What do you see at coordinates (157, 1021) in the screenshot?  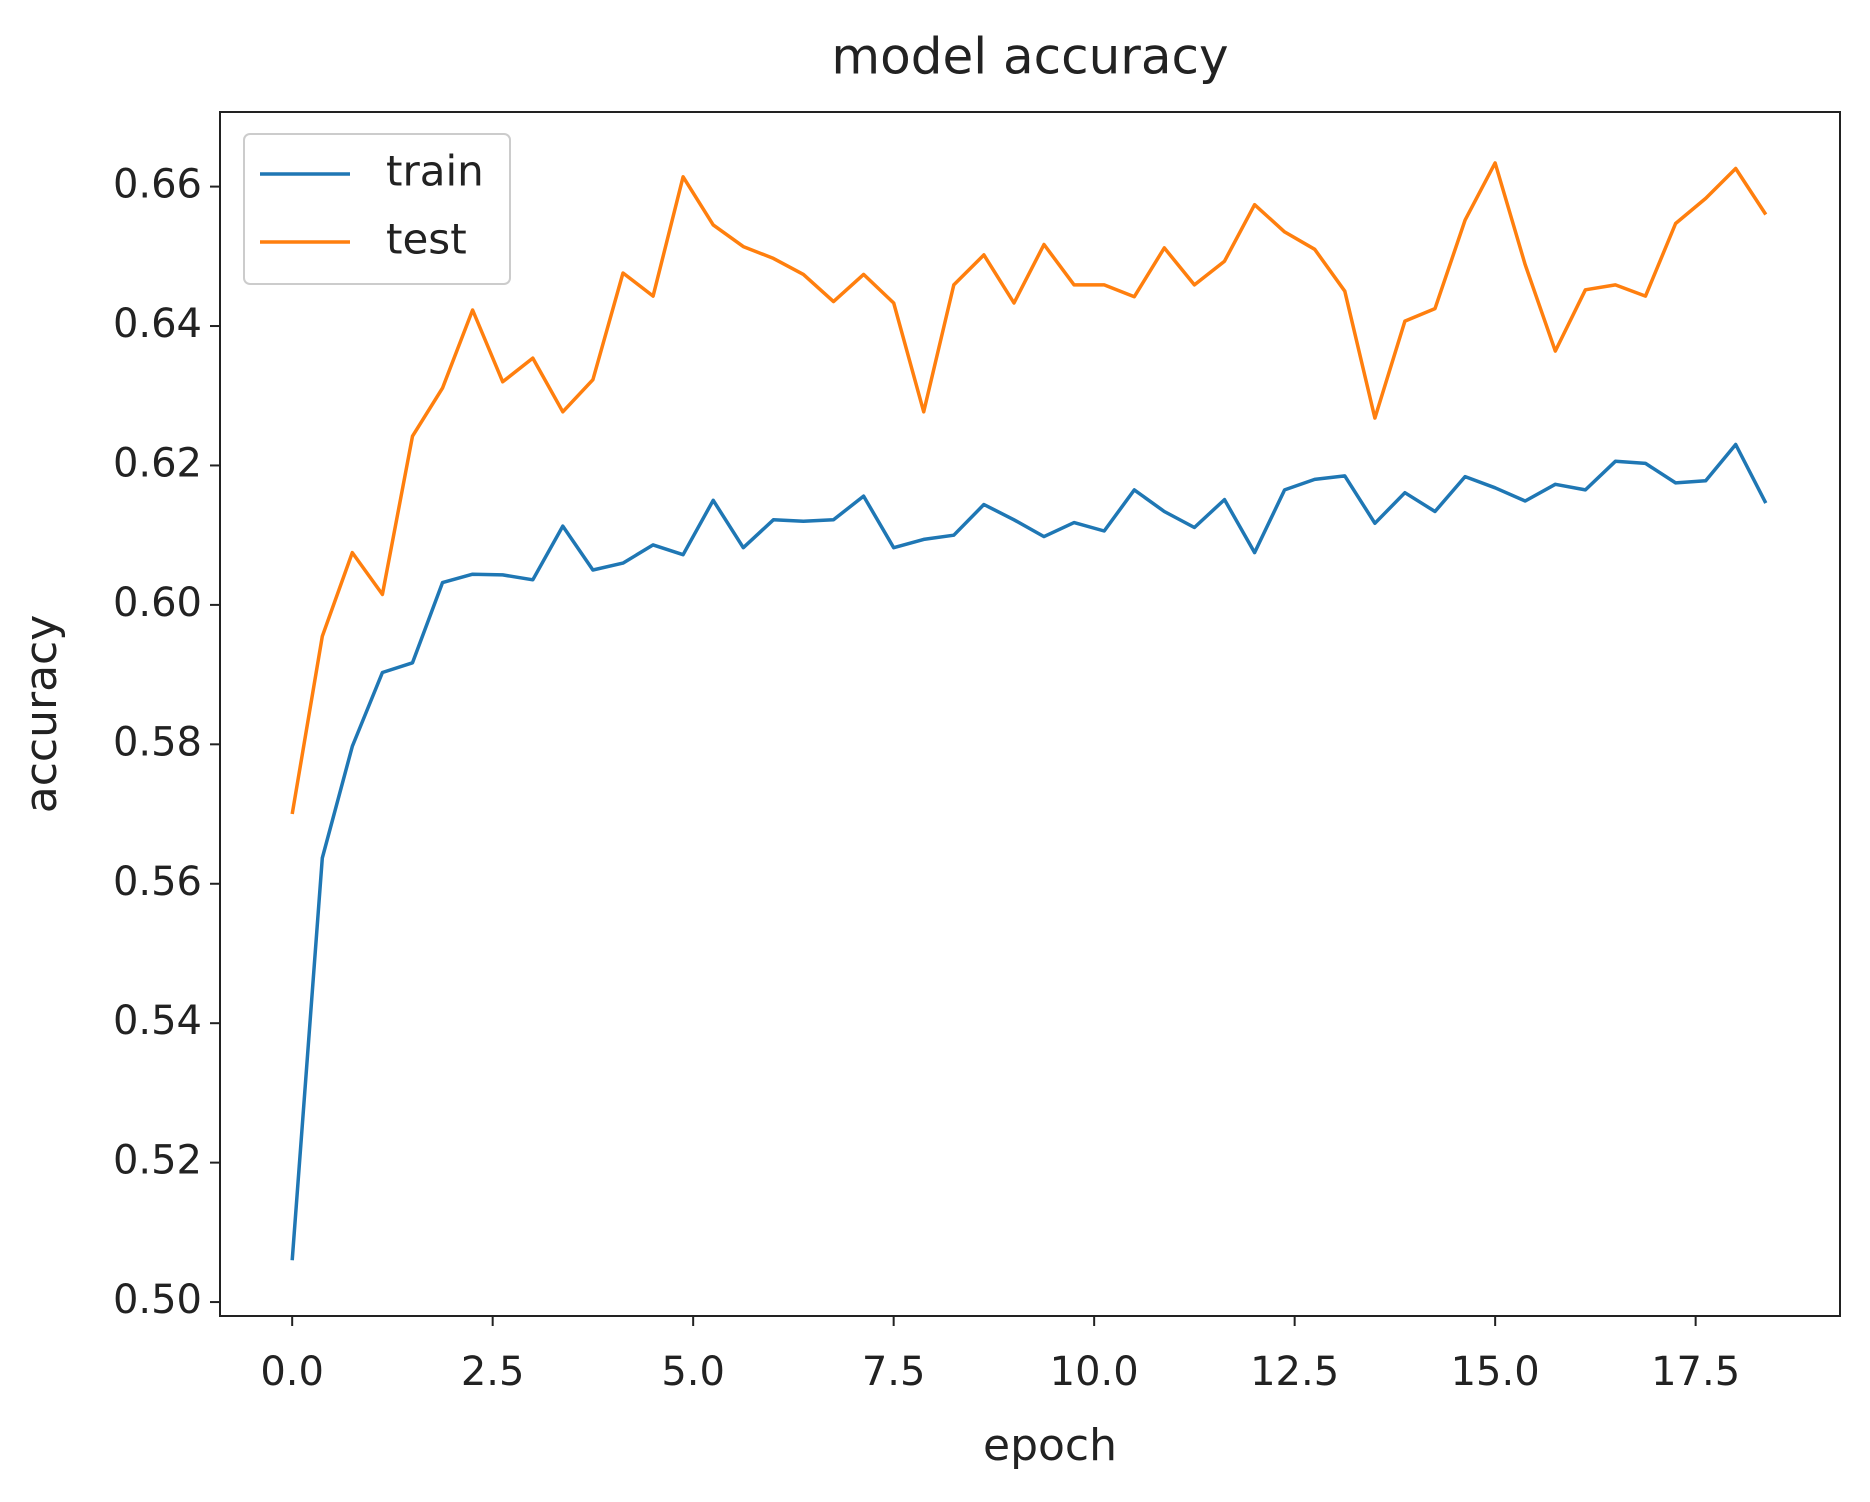 I see `y-tick-label: 0.54` at bounding box center [157, 1021].